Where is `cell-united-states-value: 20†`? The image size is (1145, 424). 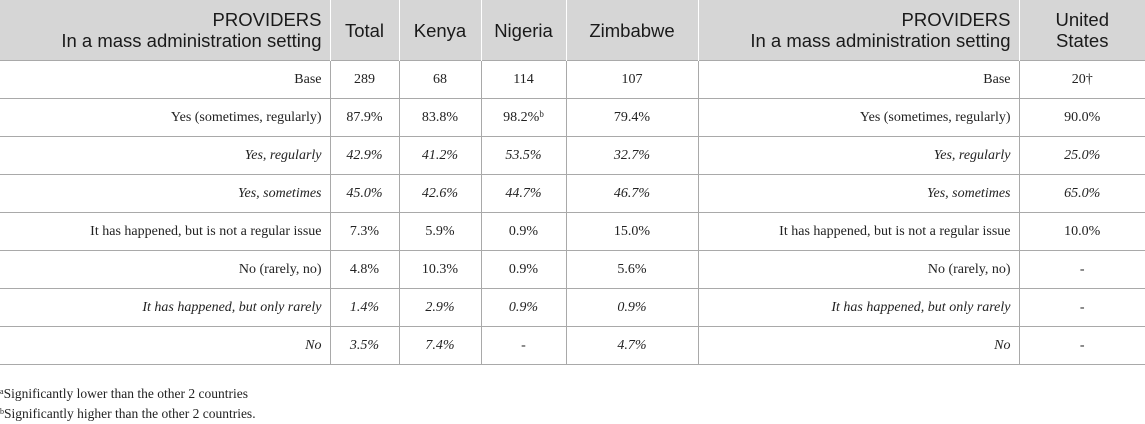 cell-united-states-value: 20† is located at coordinates (1082, 79).